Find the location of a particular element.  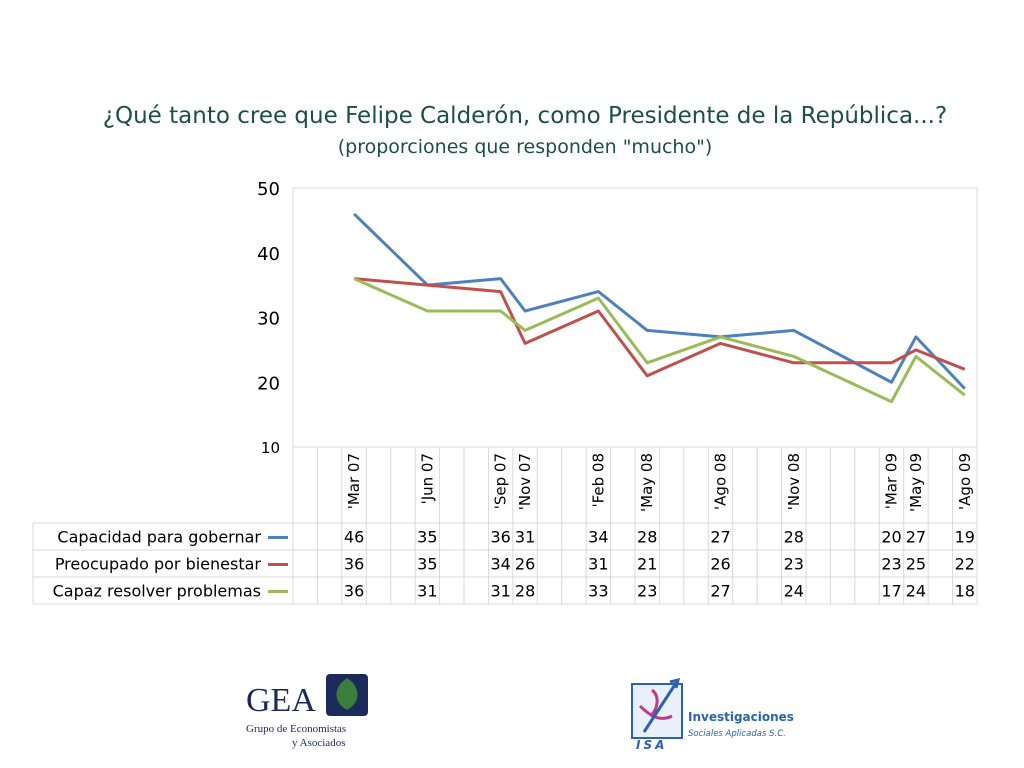

x-tick-label: 'Ago 09 is located at coordinates (965, 481).